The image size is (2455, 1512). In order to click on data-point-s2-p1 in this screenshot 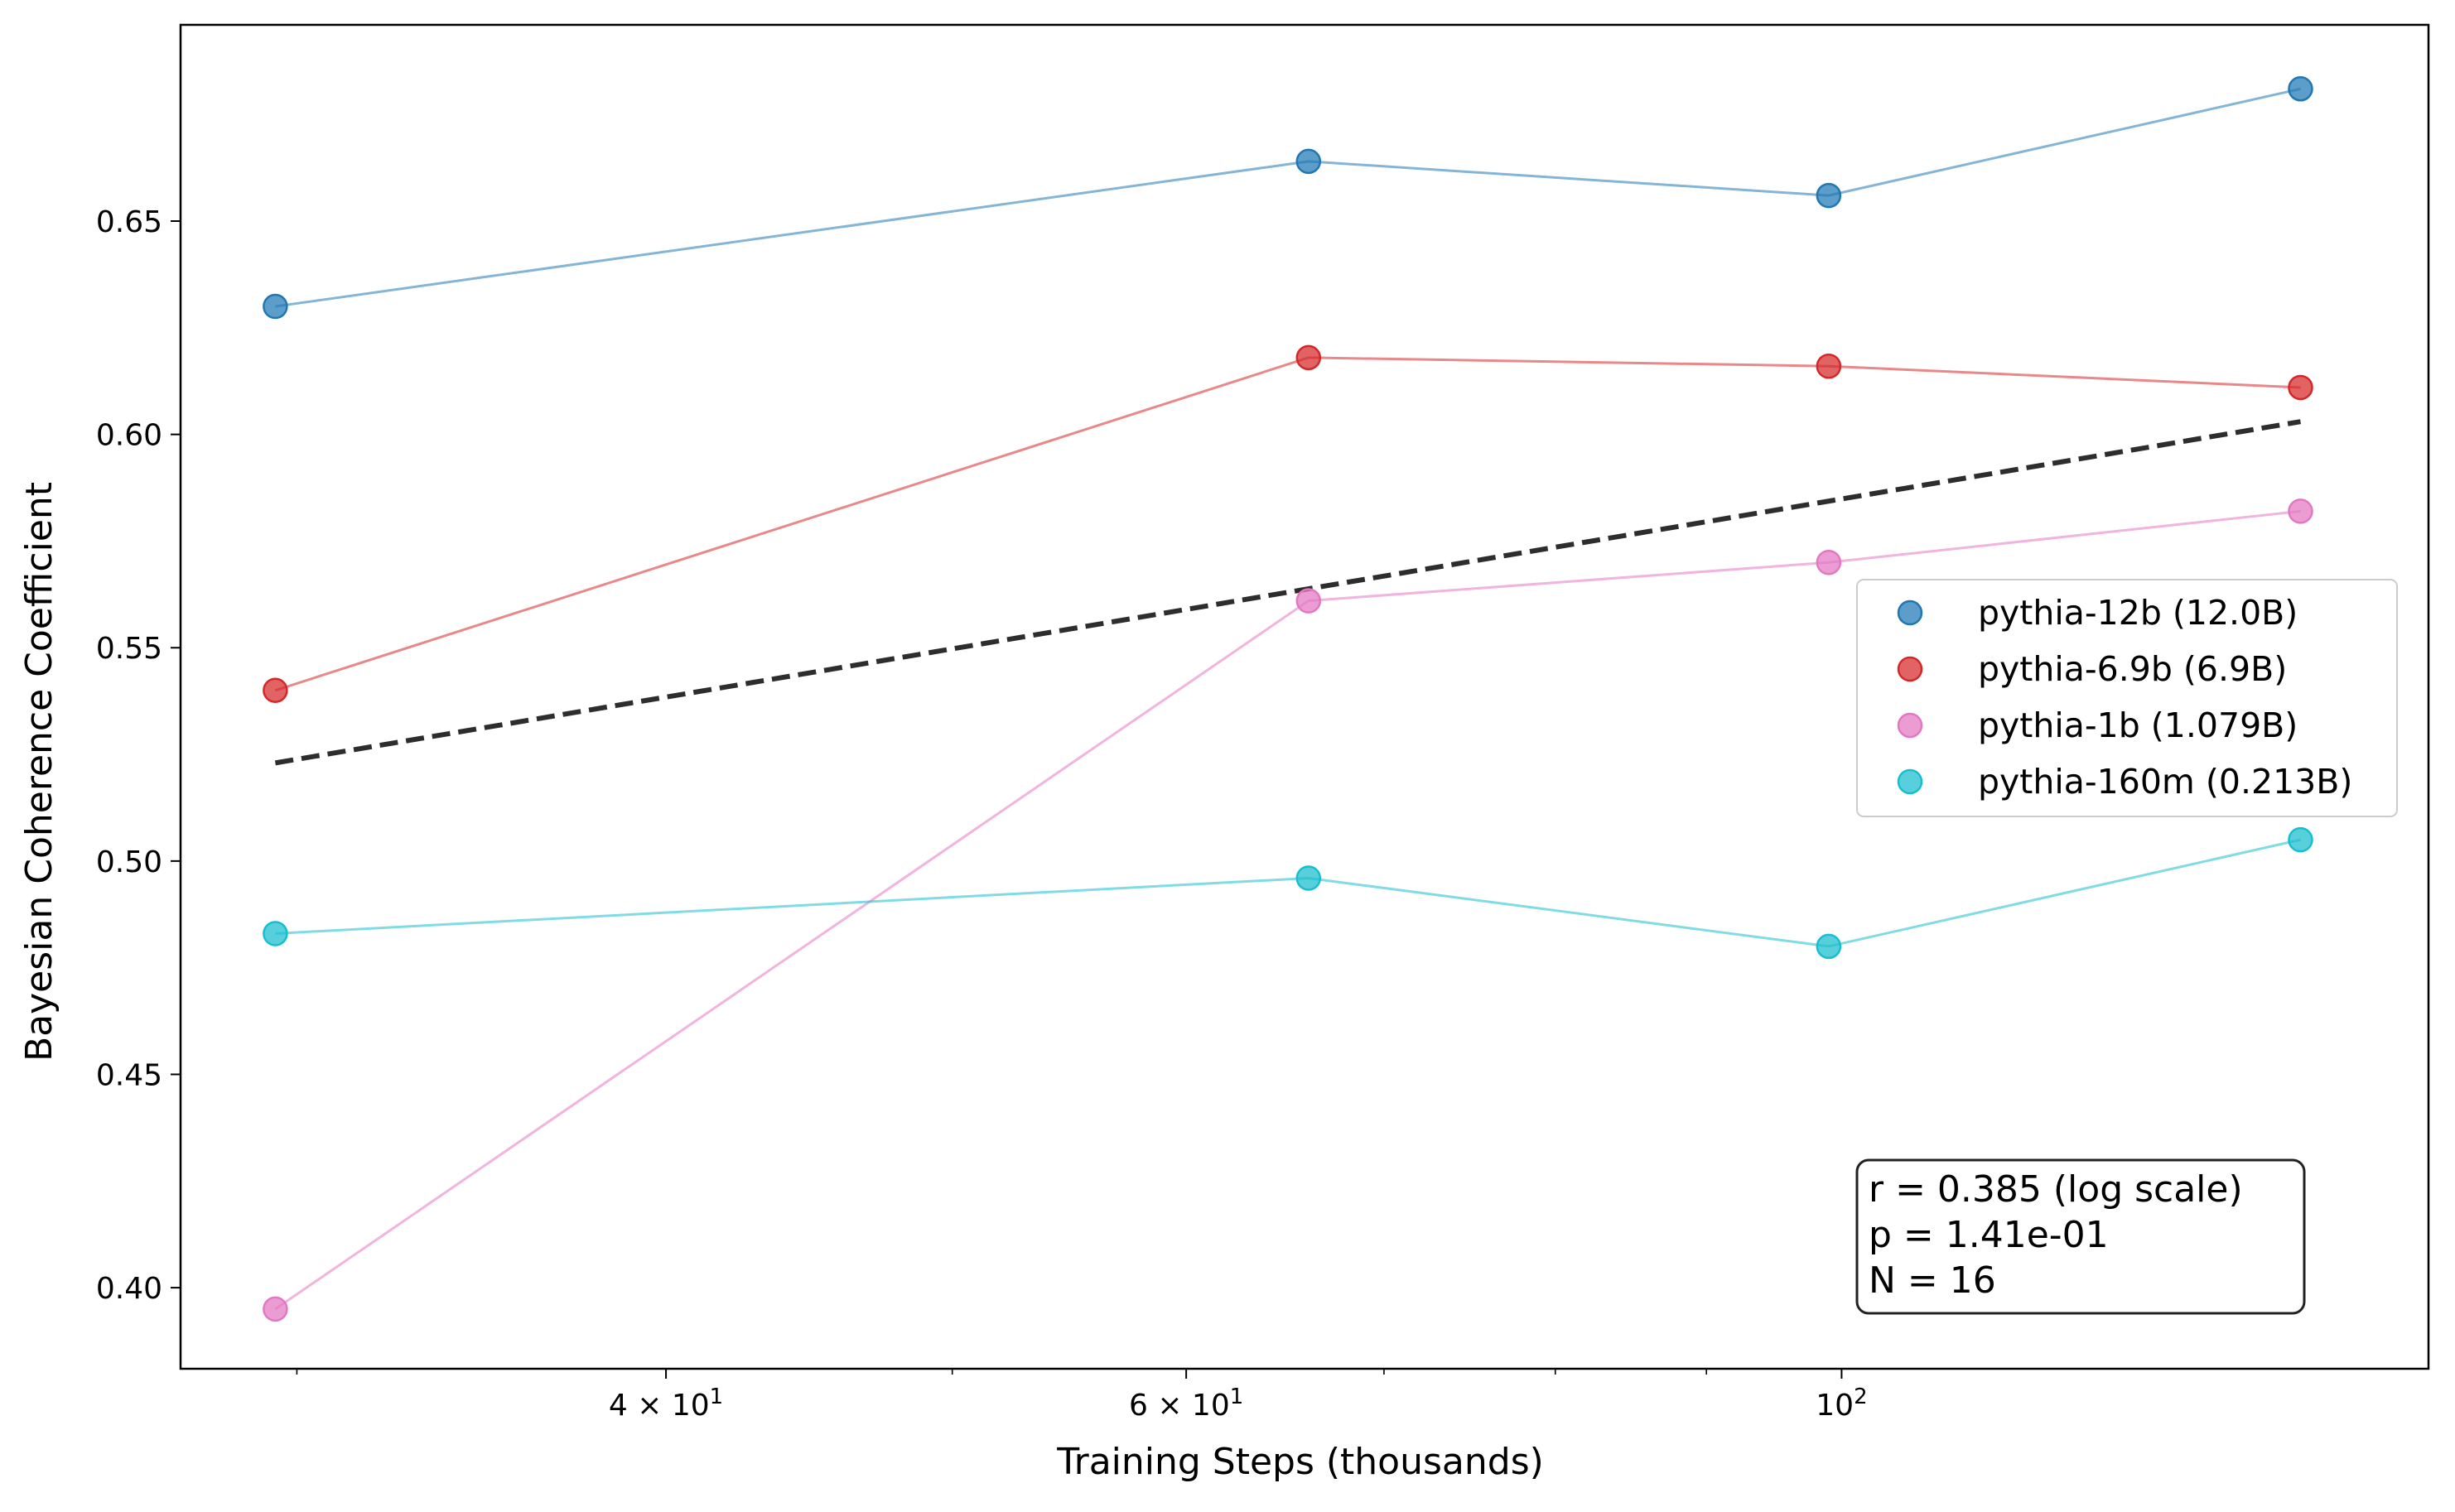, I will do `click(1308, 601)`.